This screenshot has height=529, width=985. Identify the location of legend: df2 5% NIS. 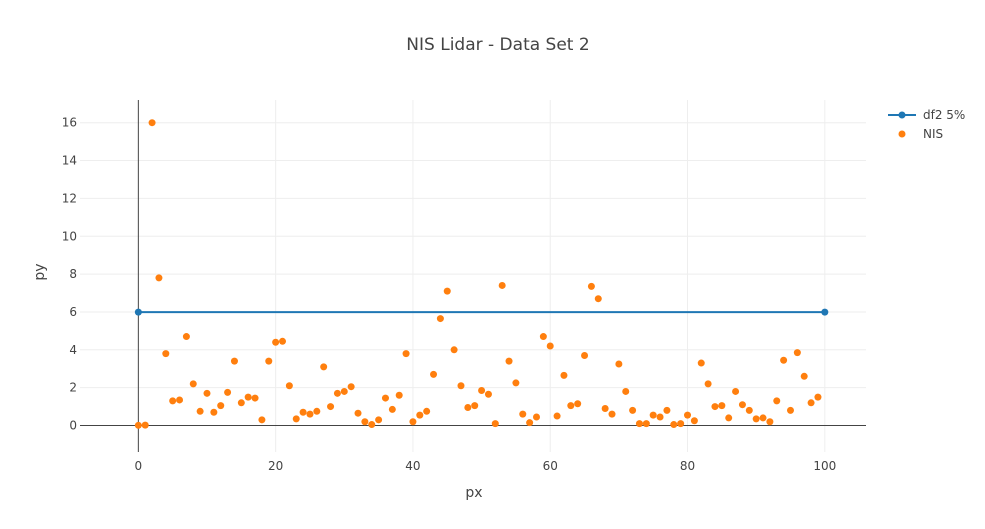
(926, 124).